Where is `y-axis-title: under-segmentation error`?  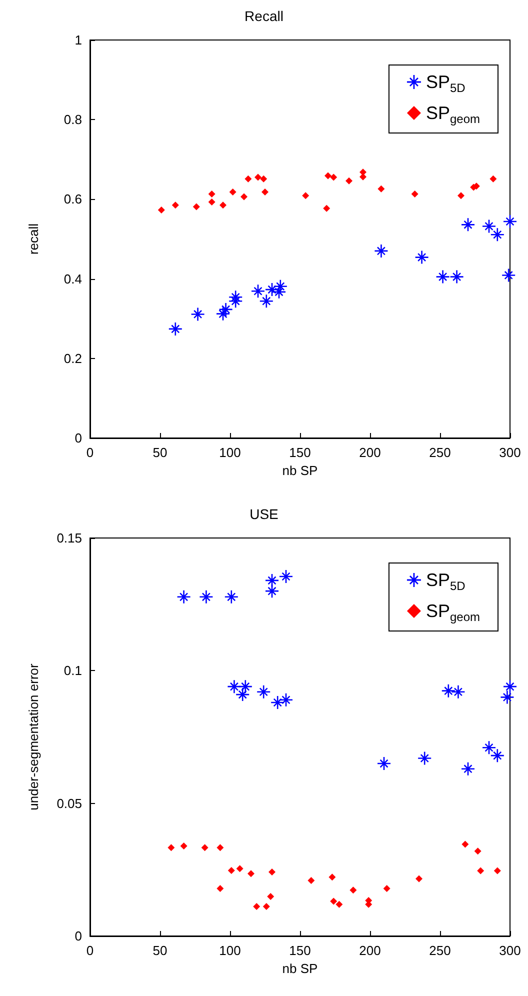 y-axis-title: under-segmentation error is located at coordinates (33, 736).